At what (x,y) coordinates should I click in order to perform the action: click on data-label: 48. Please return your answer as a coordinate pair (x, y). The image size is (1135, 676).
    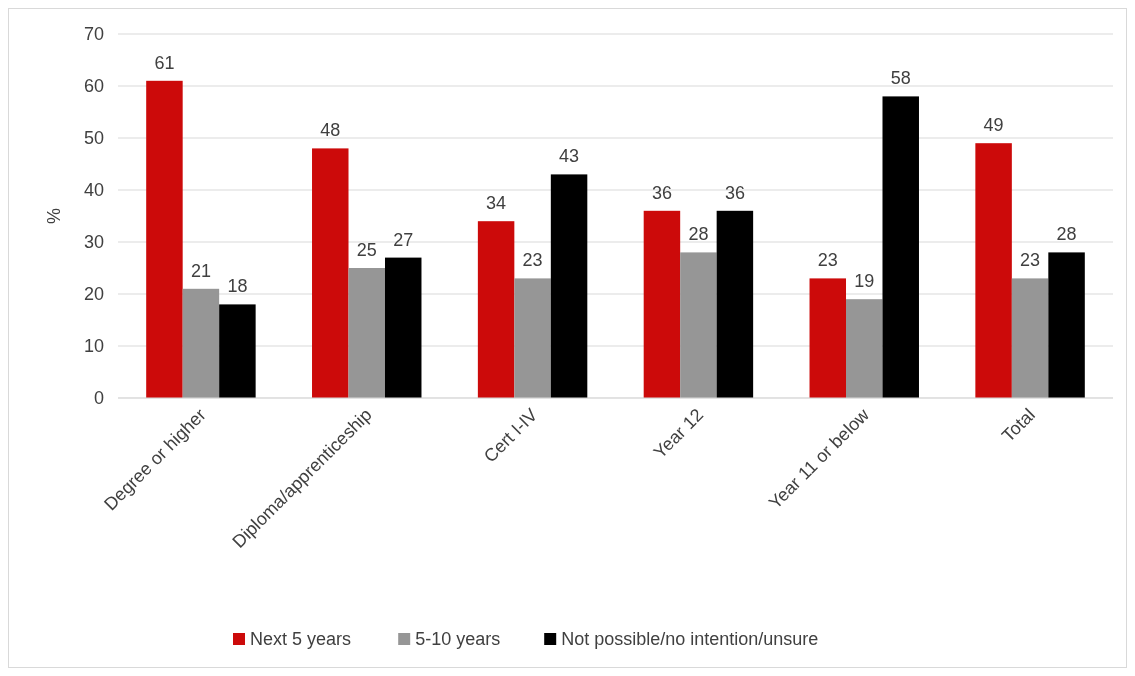
    Looking at the image, I should click on (330, 130).